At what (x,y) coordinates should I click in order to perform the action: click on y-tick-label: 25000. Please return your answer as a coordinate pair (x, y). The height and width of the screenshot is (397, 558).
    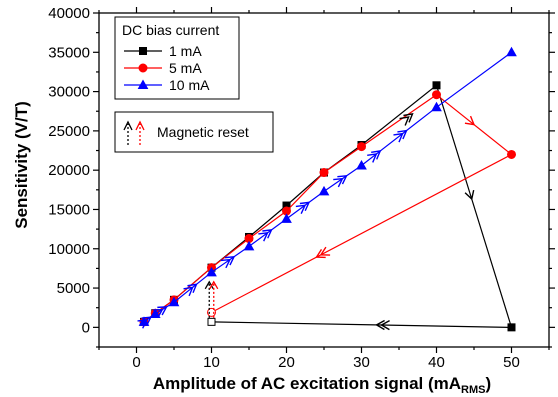
    Looking at the image, I should click on (69, 131).